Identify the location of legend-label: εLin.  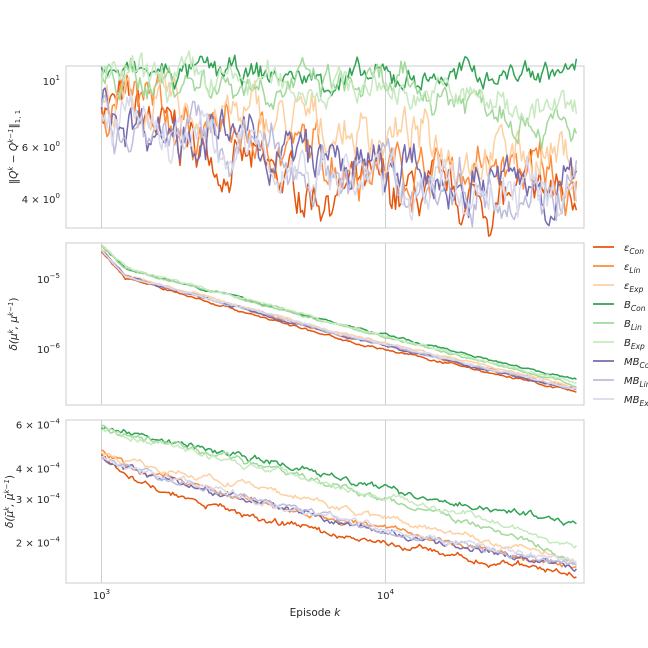
(632, 268).